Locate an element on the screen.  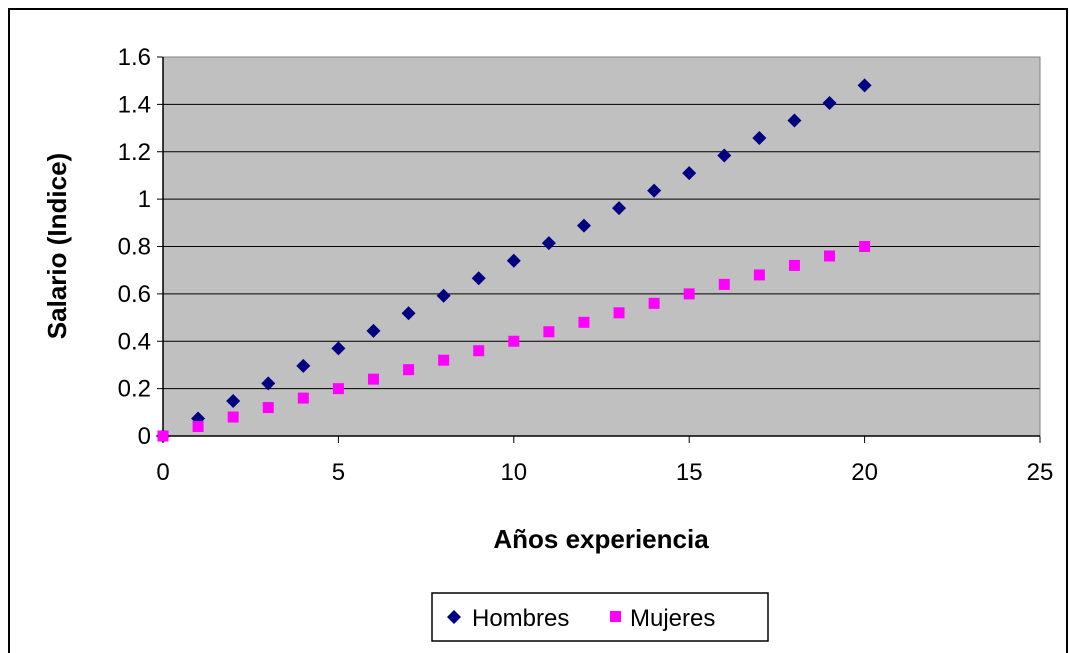
x-tick-label: 5 is located at coordinates (338, 472).